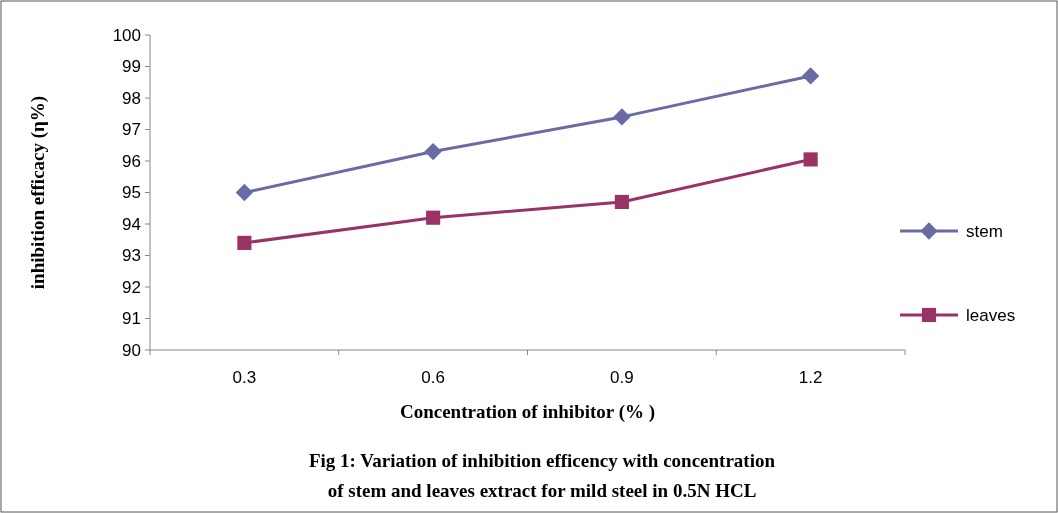  I want to click on y-tick-label: 95, so click(131, 193).